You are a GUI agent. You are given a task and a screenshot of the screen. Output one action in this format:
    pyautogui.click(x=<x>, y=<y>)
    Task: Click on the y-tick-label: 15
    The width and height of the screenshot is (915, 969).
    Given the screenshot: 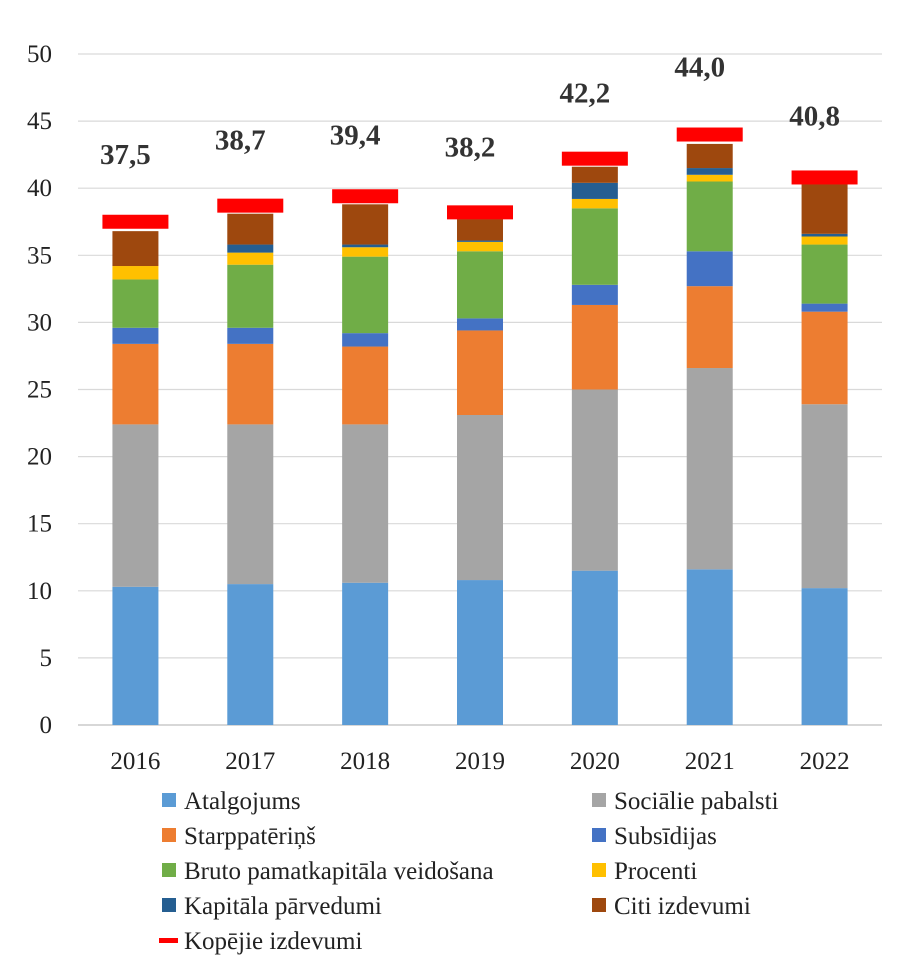 What is the action you would take?
    pyautogui.click(x=39, y=524)
    